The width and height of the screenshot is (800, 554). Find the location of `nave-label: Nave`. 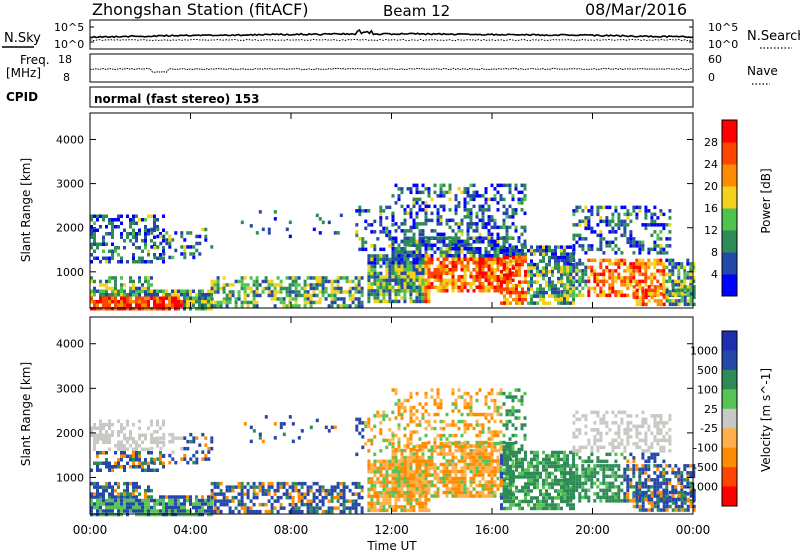

nave-label: Nave is located at coordinates (762, 71).